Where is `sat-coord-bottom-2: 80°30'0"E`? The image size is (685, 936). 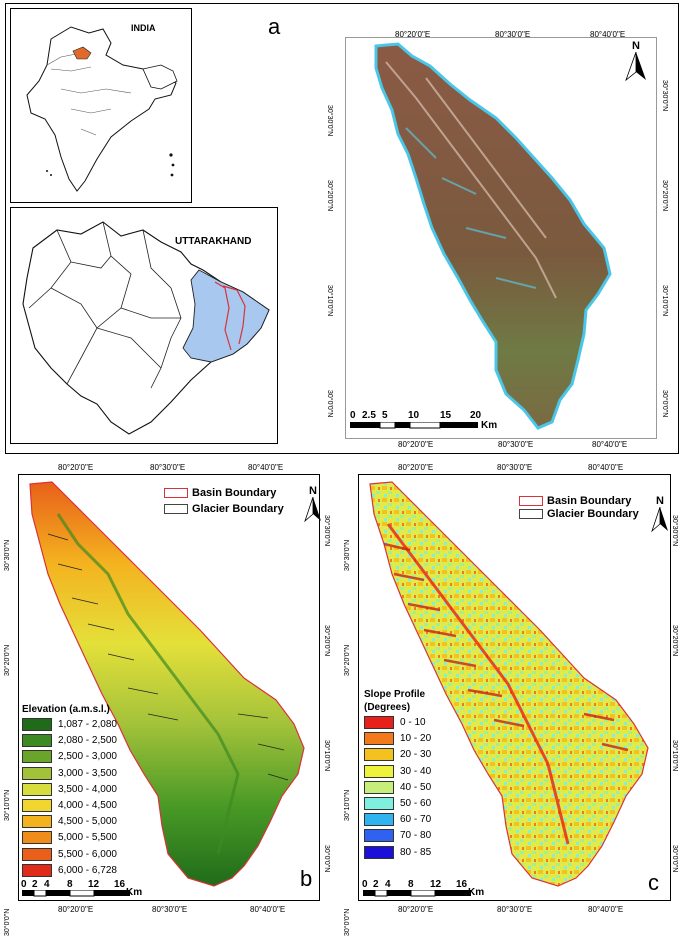
sat-coord-bottom-2: 80°30'0"E is located at coordinates (516, 444).